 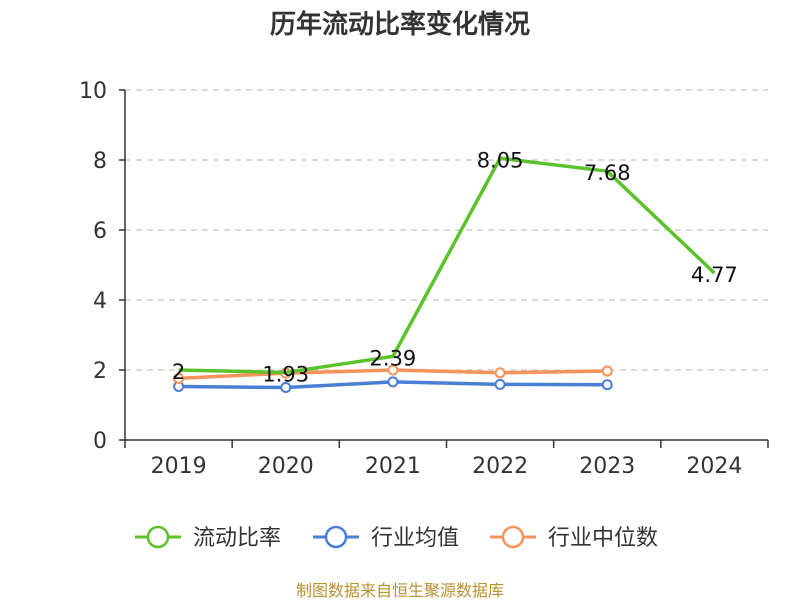 I want to click on legend-label: 流动比率, so click(x=237, y=538).